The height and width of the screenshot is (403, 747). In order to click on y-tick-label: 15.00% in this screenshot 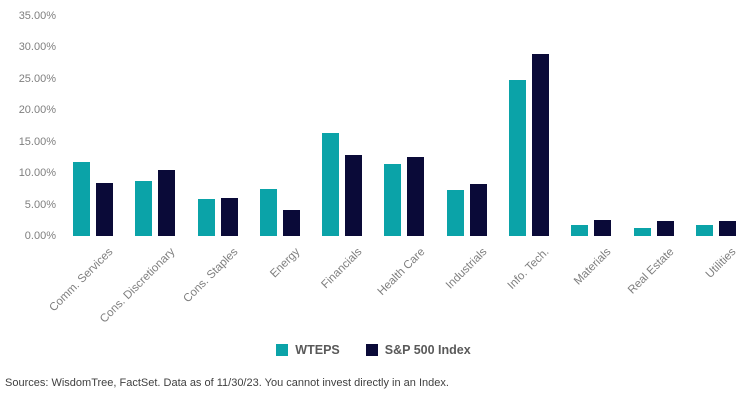, I will do `click(37, 141)`.